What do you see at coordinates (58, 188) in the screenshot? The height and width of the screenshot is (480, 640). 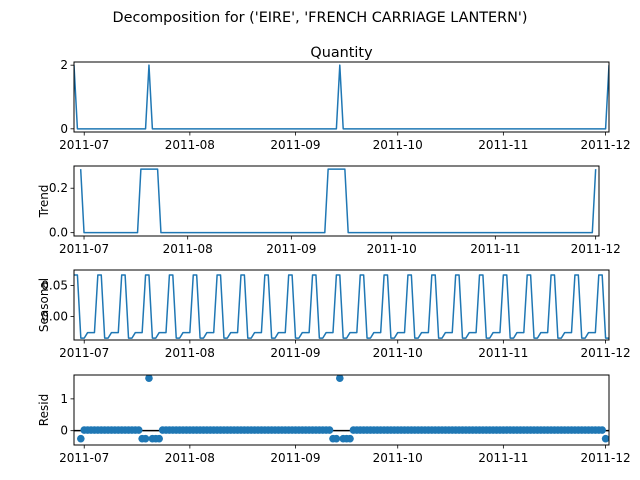 I see `y-tick-label: 0.2` at bounding box center [58, 188].